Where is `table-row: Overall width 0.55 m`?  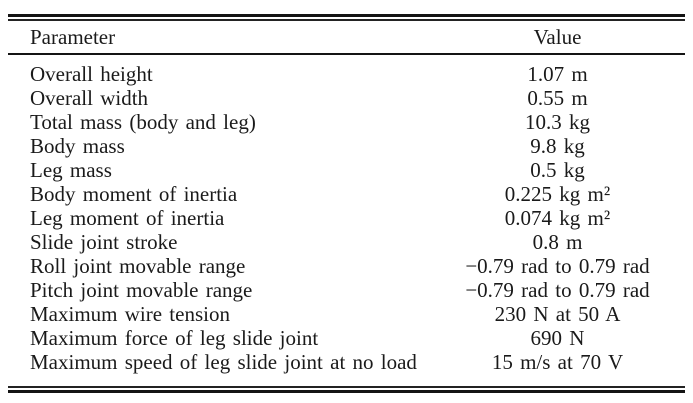 table-row: Overall width 0.55 m is located at coordinates (346, 98).